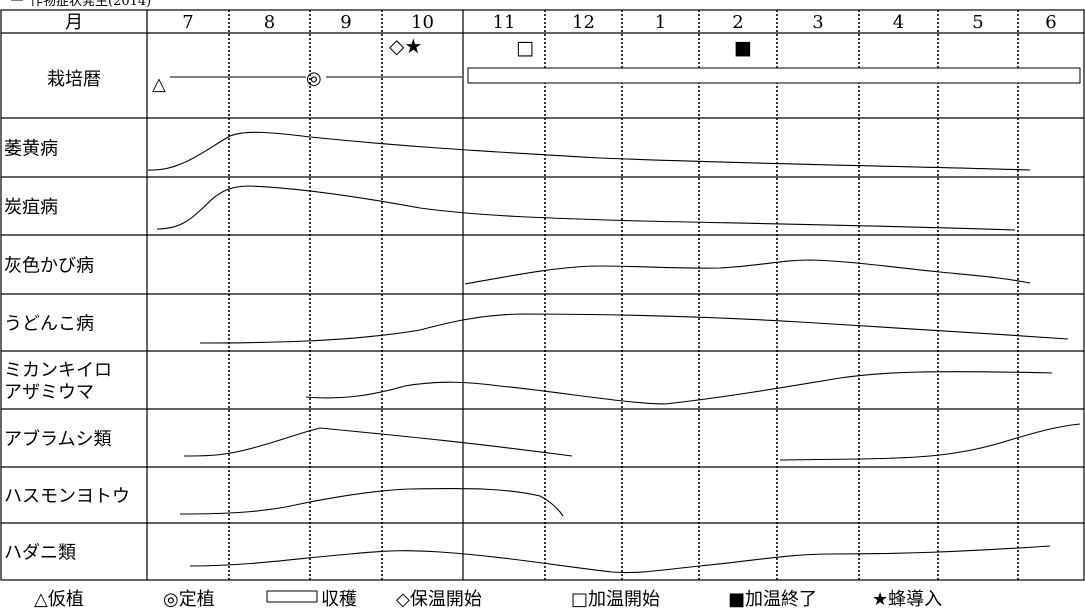  I want to click on month-label: 10, so click(422, 22).